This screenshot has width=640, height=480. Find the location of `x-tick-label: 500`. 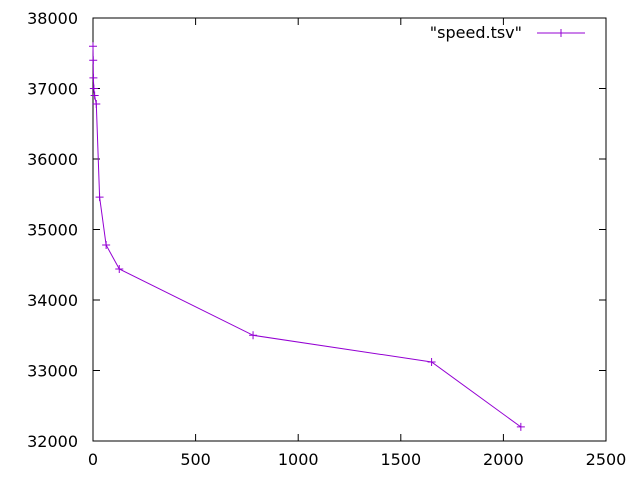

x-tick-label: 500 is located at coordinates (195, 459).